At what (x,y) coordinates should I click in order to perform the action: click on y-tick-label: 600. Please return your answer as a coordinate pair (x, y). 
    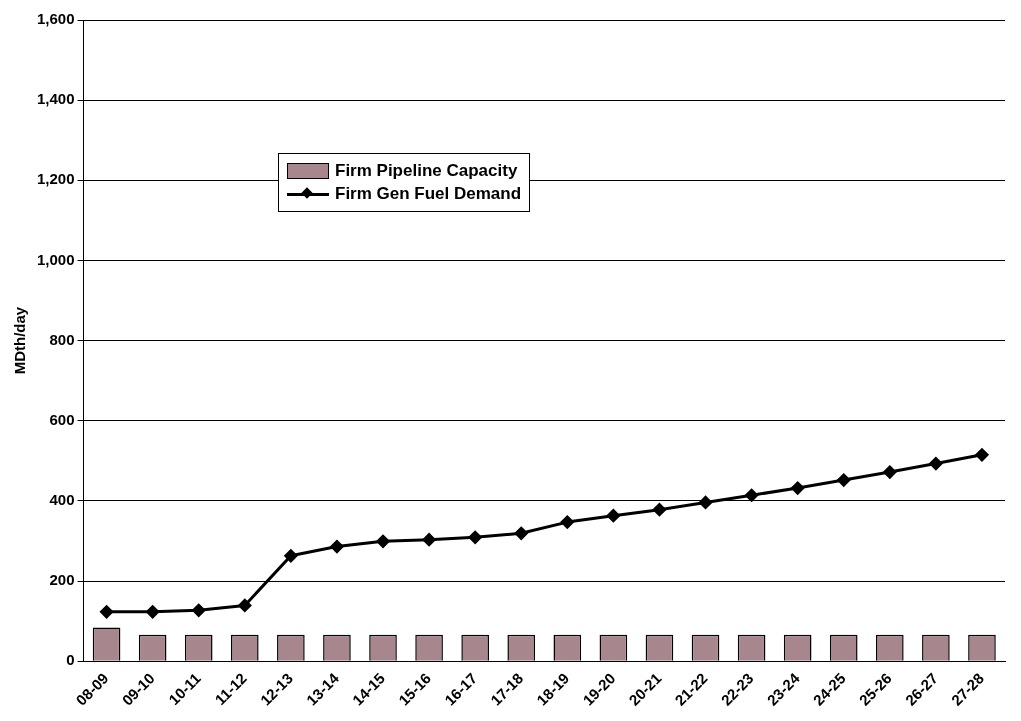
    Looking at the image, I should click on (62, 419).